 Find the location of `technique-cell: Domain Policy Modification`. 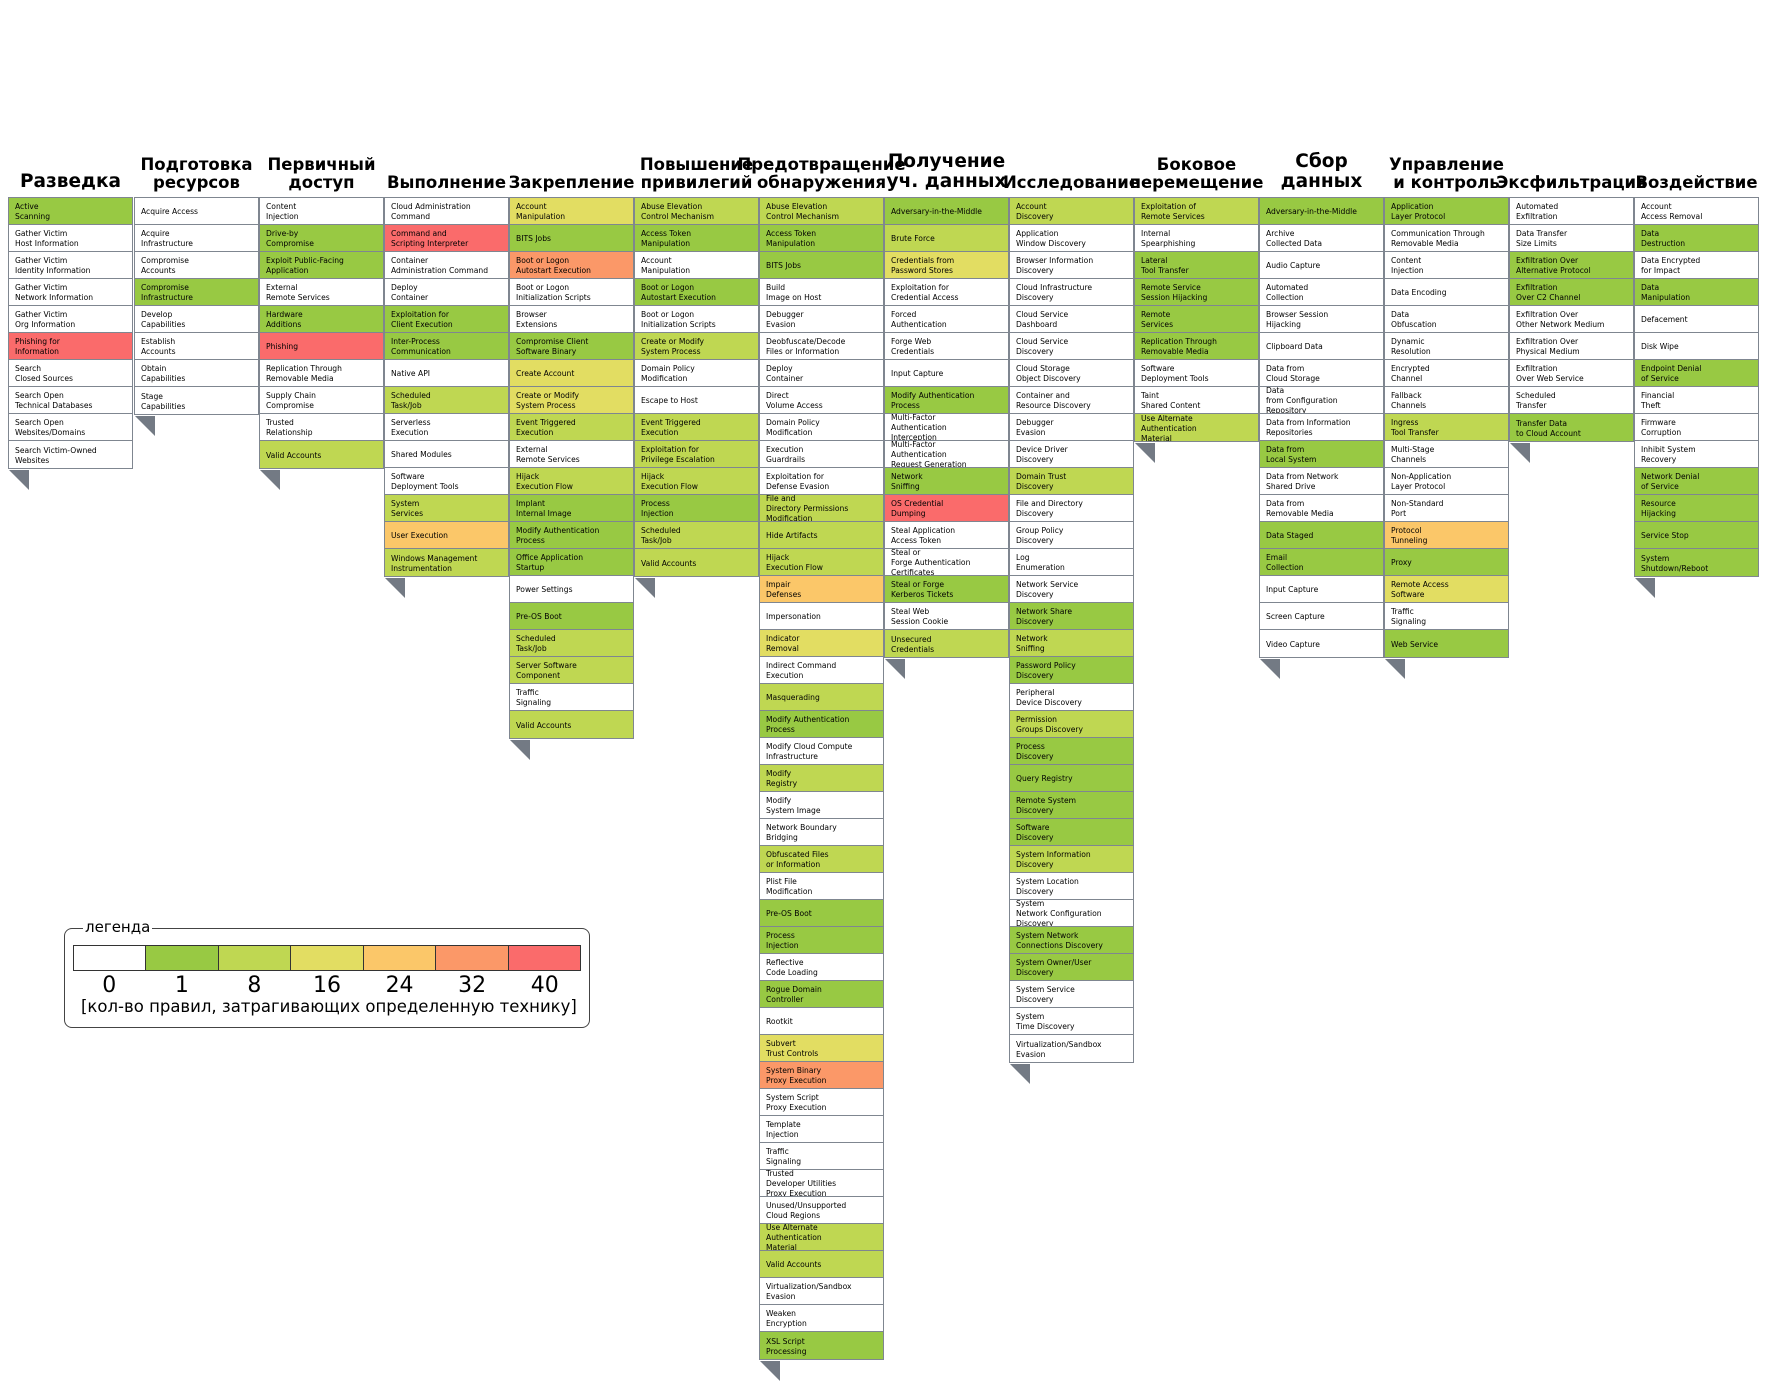

technique-cell: Domain Policy Modification is located at coordinates (821, 427).